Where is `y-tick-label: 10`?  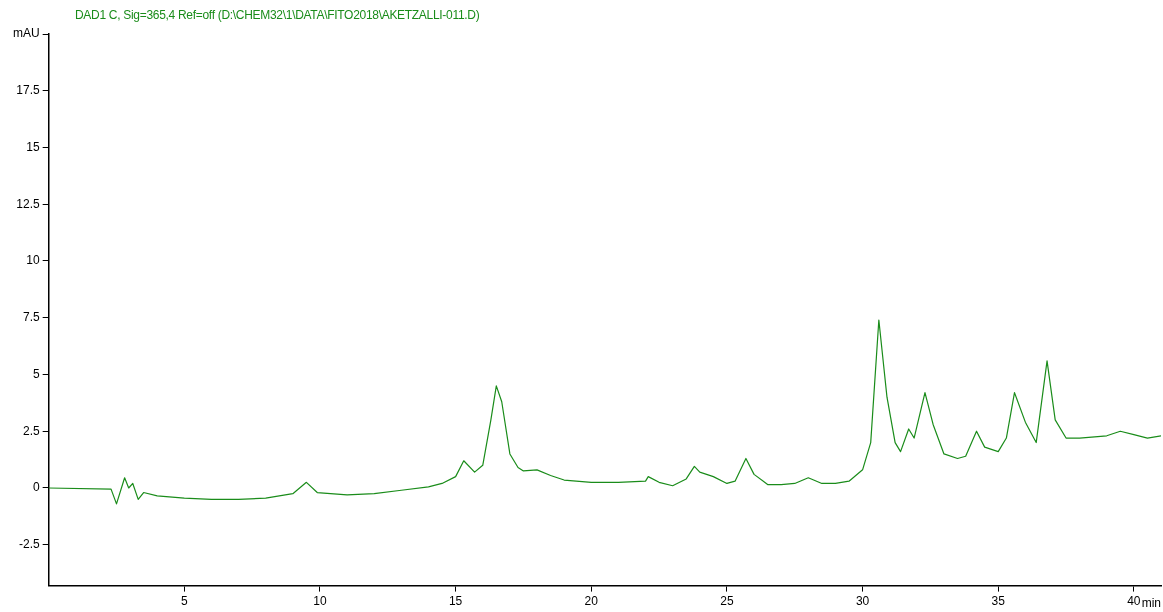 y-tick-label: 10 is located at coordinates (33, 260).